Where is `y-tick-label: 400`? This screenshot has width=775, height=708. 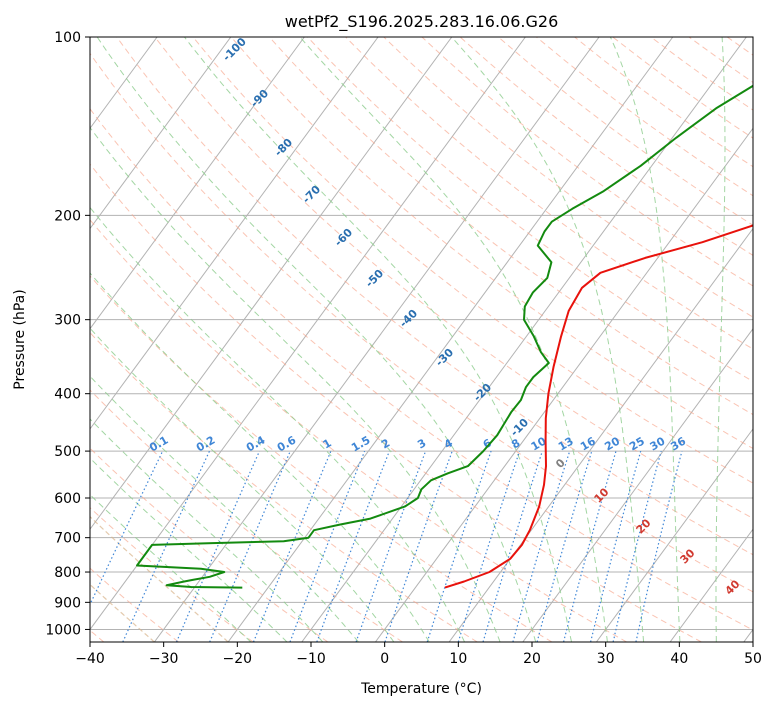
y-tick-label: 400 is located at coordinates (67, 395).